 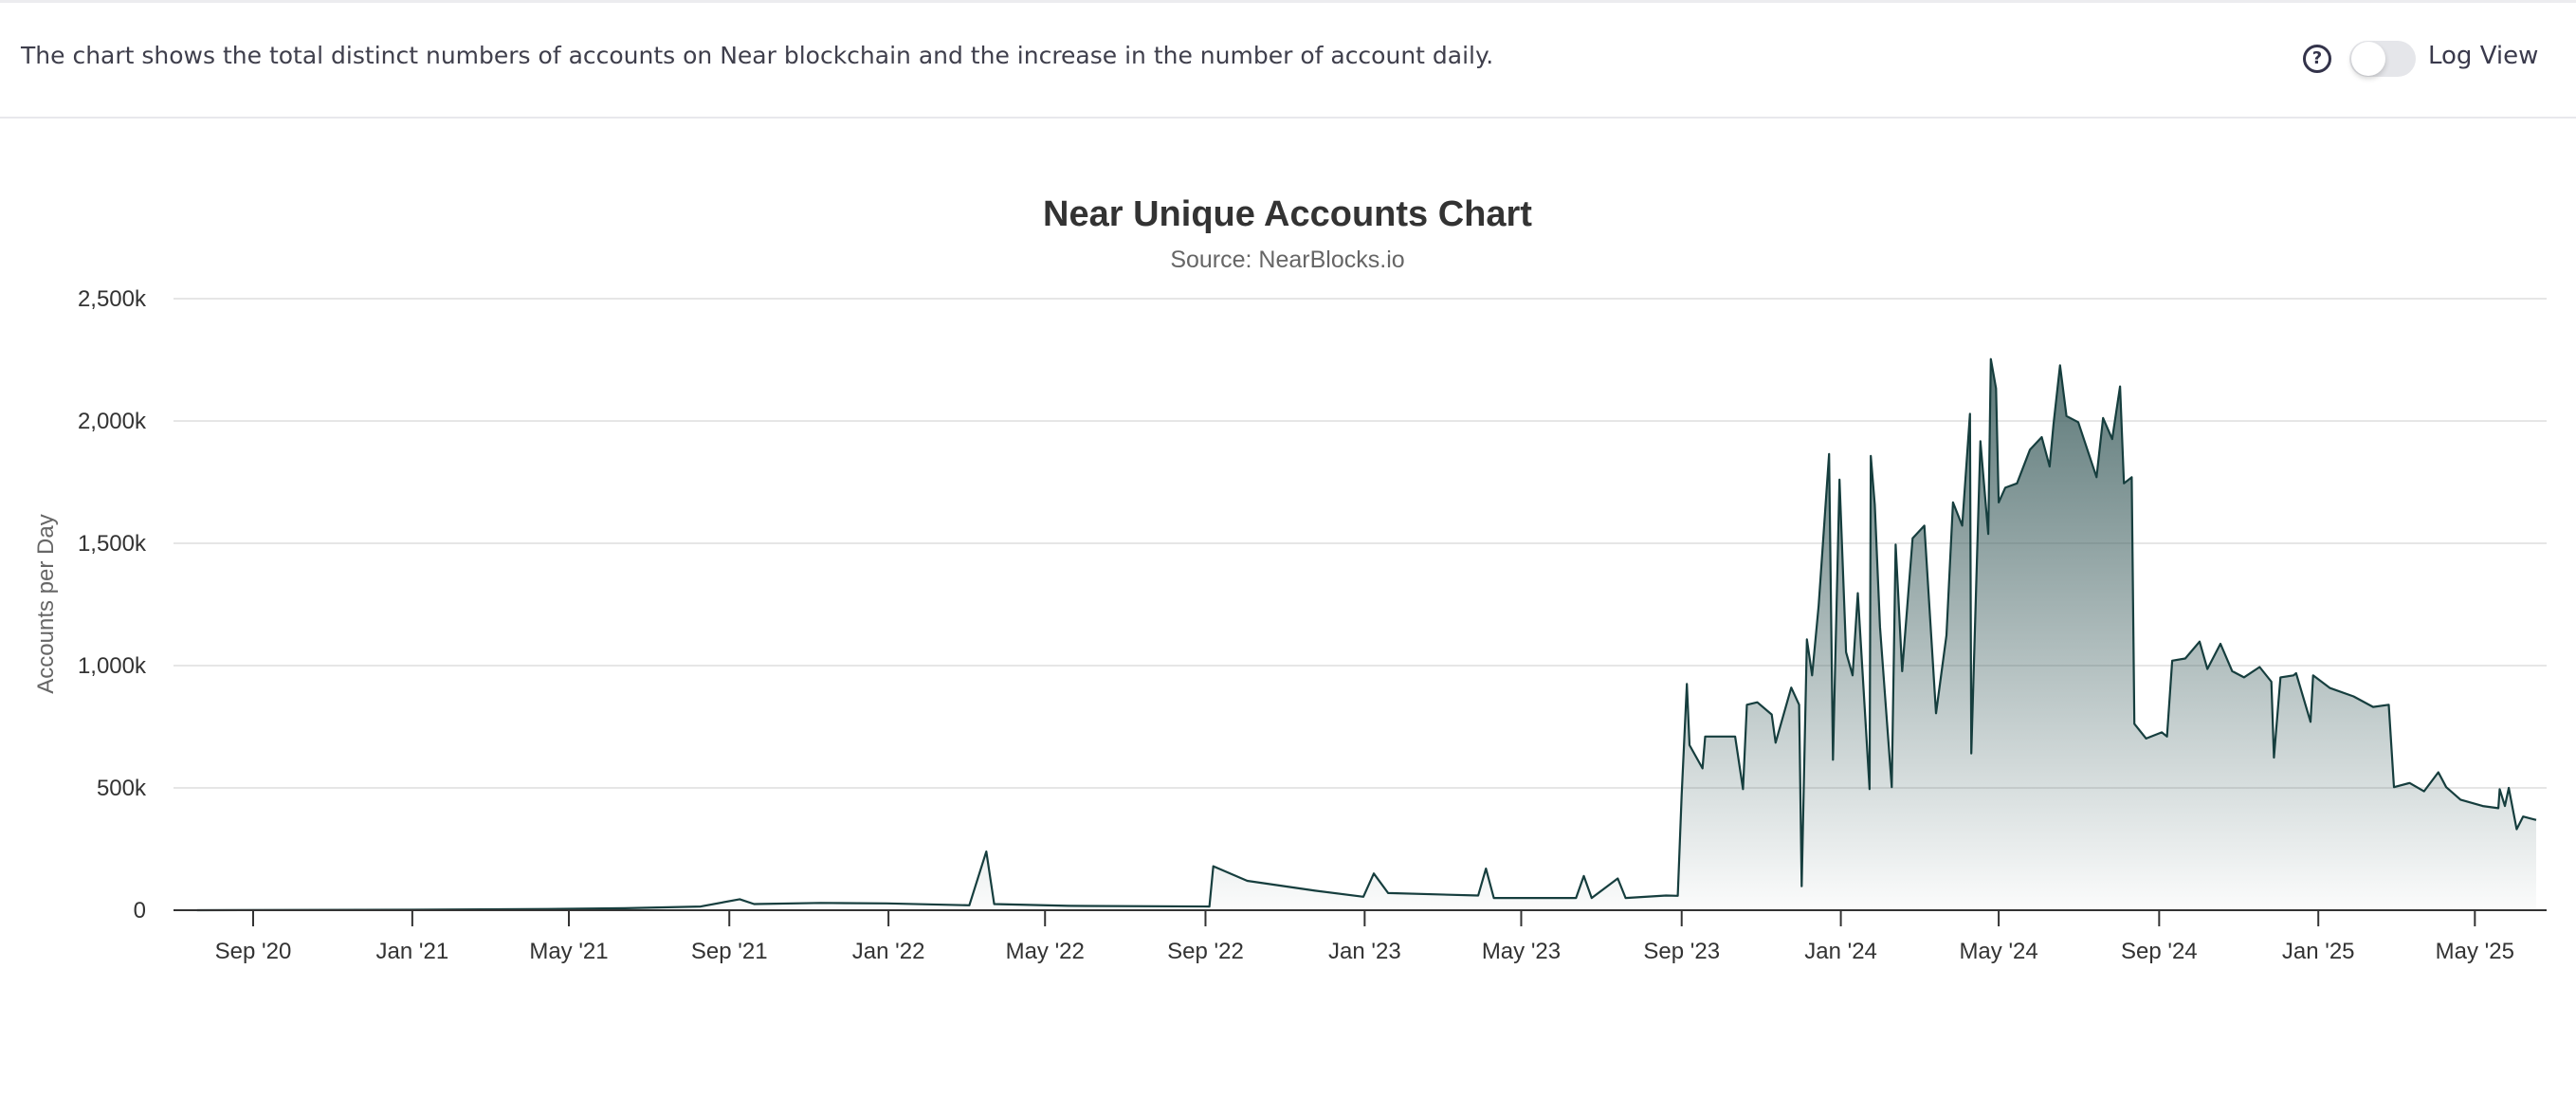 I want to click on x-tick-label: May '25, so click(x=2475, y=951).